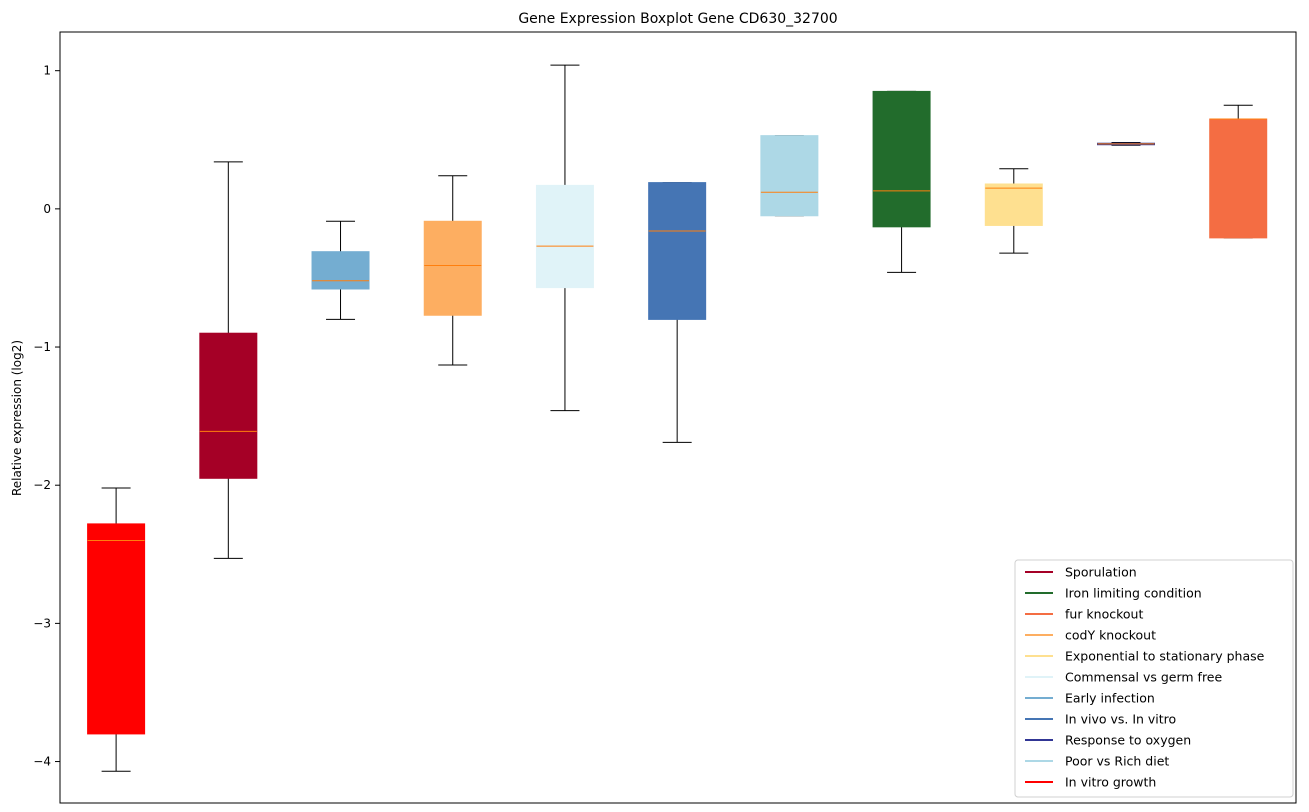 This screenshot has height=812, width=1309. Describe the element at coordinates (1126, 144) in the screenshot. I see `box-response-to-oxygen` at that location.